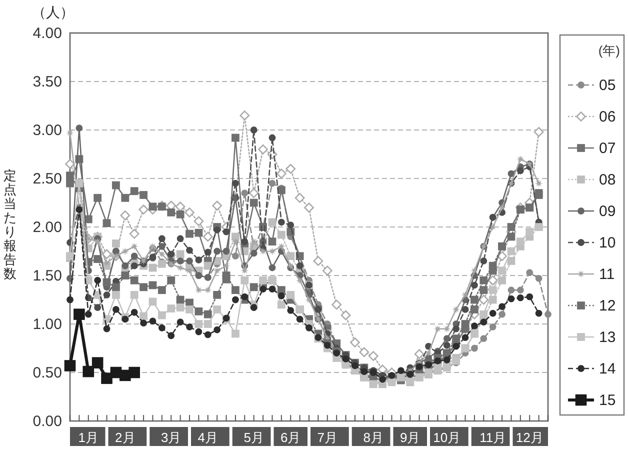 The width and height of the screenshot is (628, 449). I want to click on legend-label: 14, so click(607, 369).